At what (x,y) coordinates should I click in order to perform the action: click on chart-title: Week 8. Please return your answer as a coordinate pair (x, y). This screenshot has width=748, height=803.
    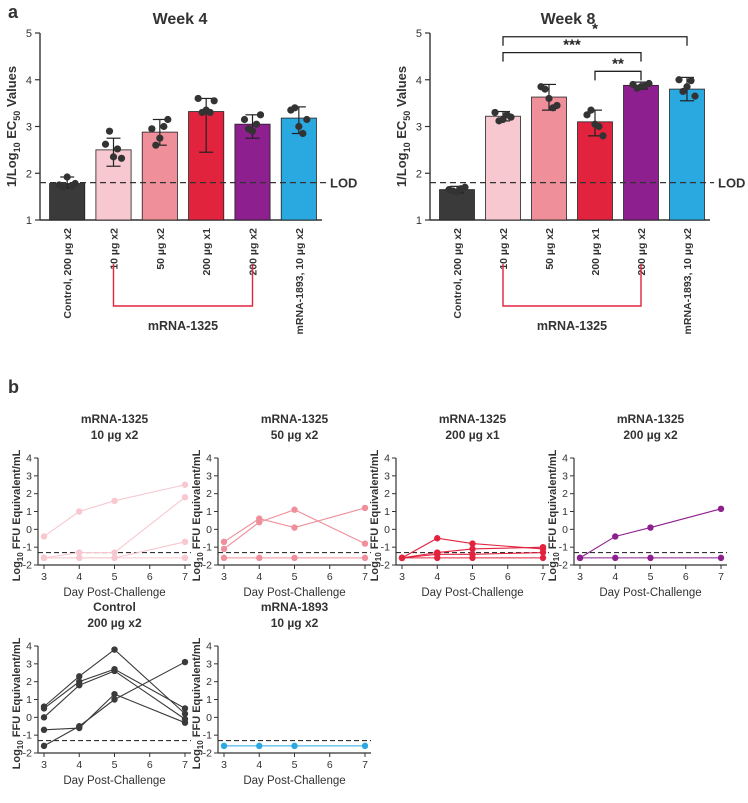
    Looking at the image, I should click on (568, 19).